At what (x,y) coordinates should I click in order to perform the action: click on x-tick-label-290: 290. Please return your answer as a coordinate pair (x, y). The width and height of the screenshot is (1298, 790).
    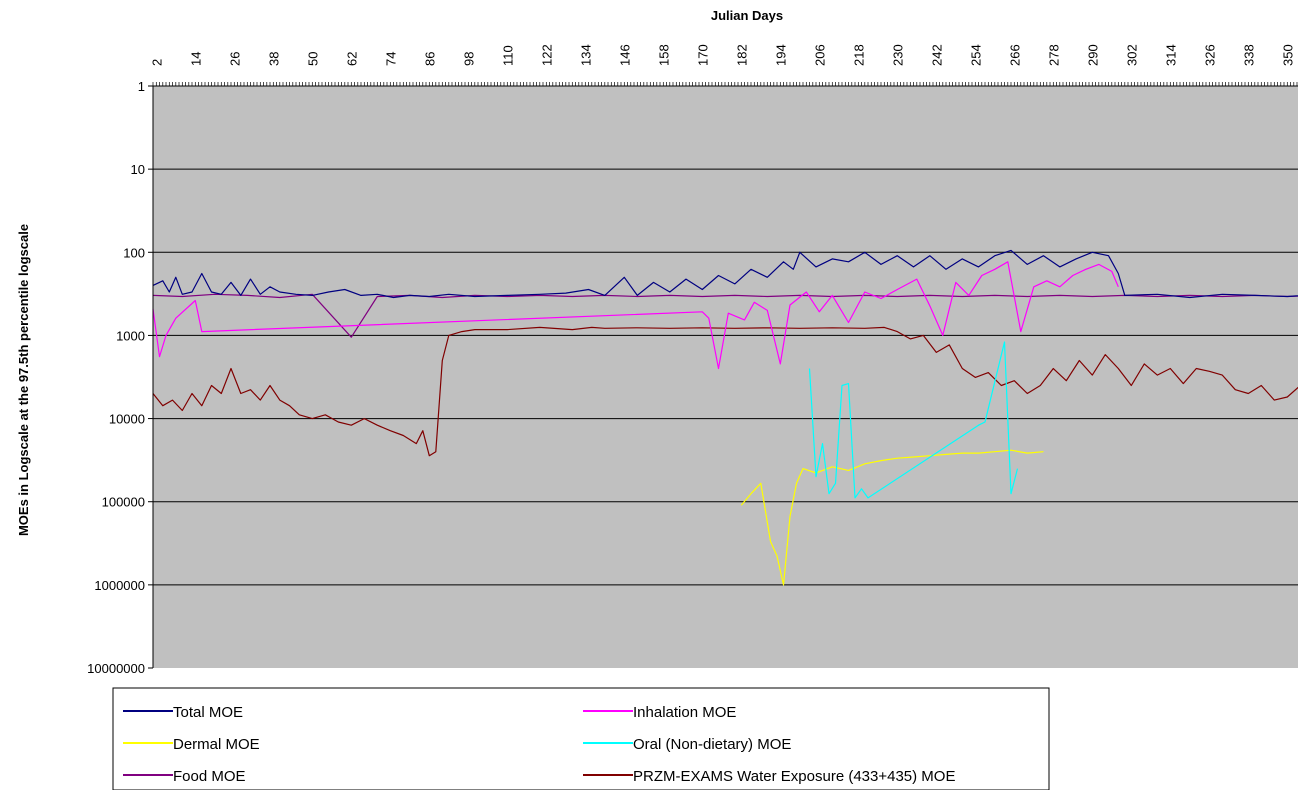
    Looking at the image, I should click on (1092, 55).